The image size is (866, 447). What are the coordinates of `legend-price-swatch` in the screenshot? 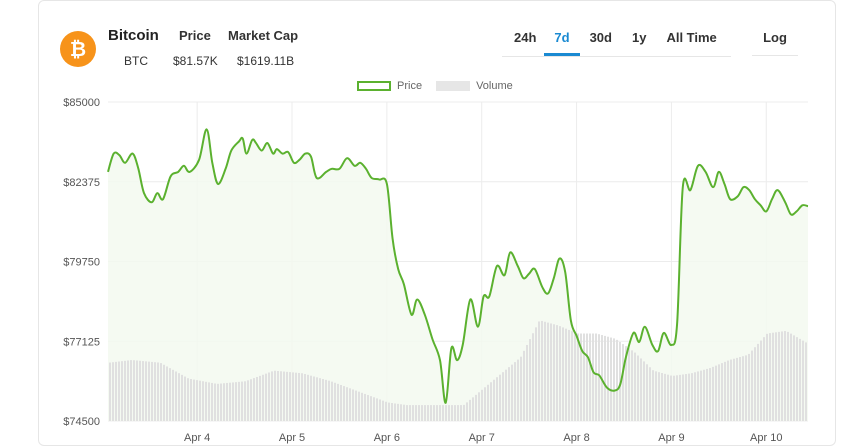 It's located at (374, 86).